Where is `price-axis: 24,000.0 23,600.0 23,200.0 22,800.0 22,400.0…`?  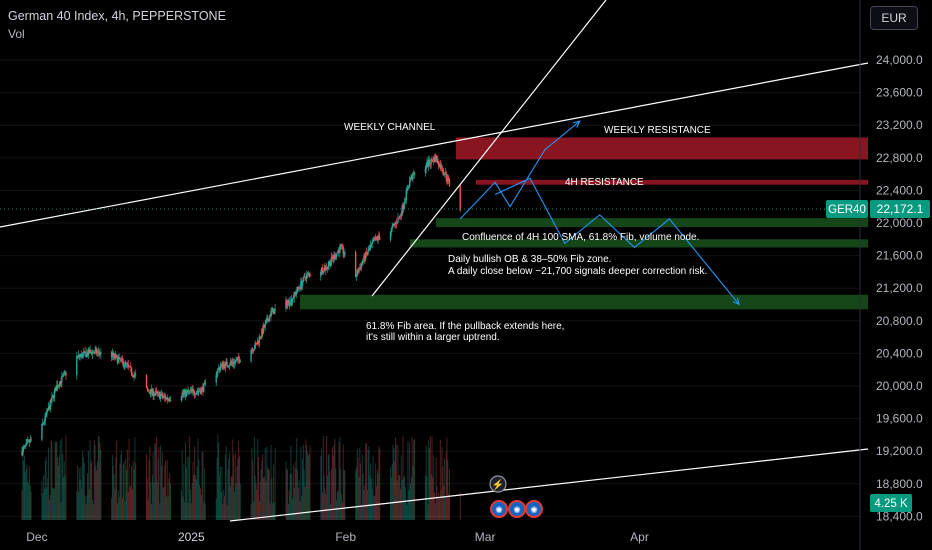
price-axis: 24,000.0 23,600.0 23,200.0 22,800.0 22,400.0… is located at coordinates (899, 288).